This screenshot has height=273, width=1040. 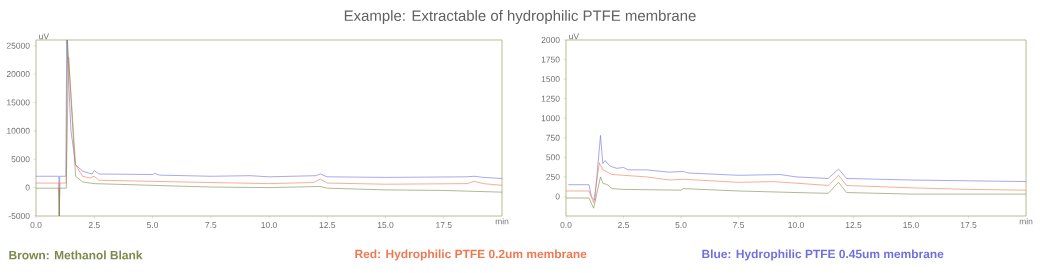 What do you see at coordinates (520, 17) in the screenshot?
I see `chart-title: Example: Extractable of hydrophilic PTFE membrane` at bounding box center [520, 17].